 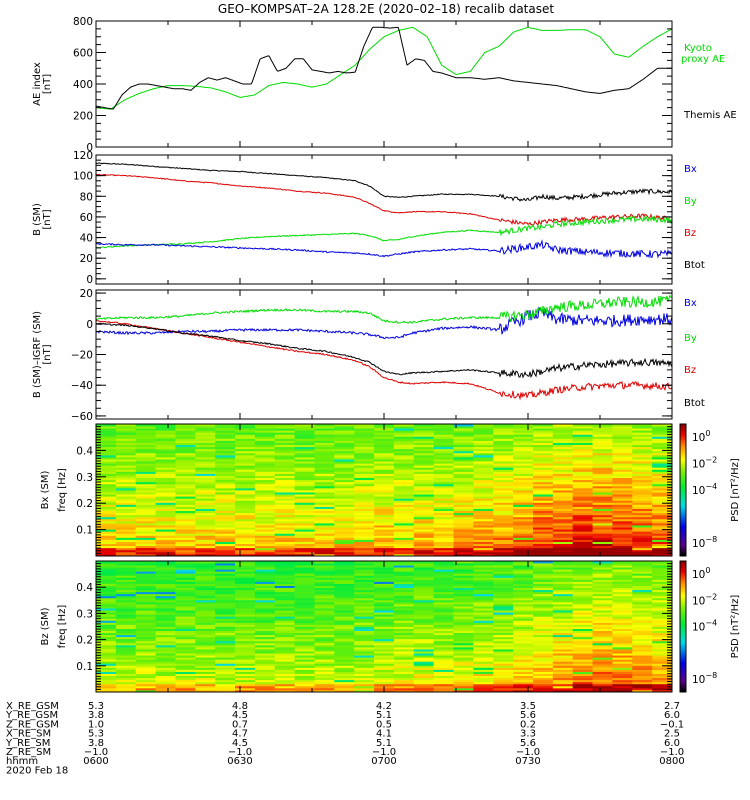 I want to click on ephemeris-value: 5.1, so click(x=384, y=715).